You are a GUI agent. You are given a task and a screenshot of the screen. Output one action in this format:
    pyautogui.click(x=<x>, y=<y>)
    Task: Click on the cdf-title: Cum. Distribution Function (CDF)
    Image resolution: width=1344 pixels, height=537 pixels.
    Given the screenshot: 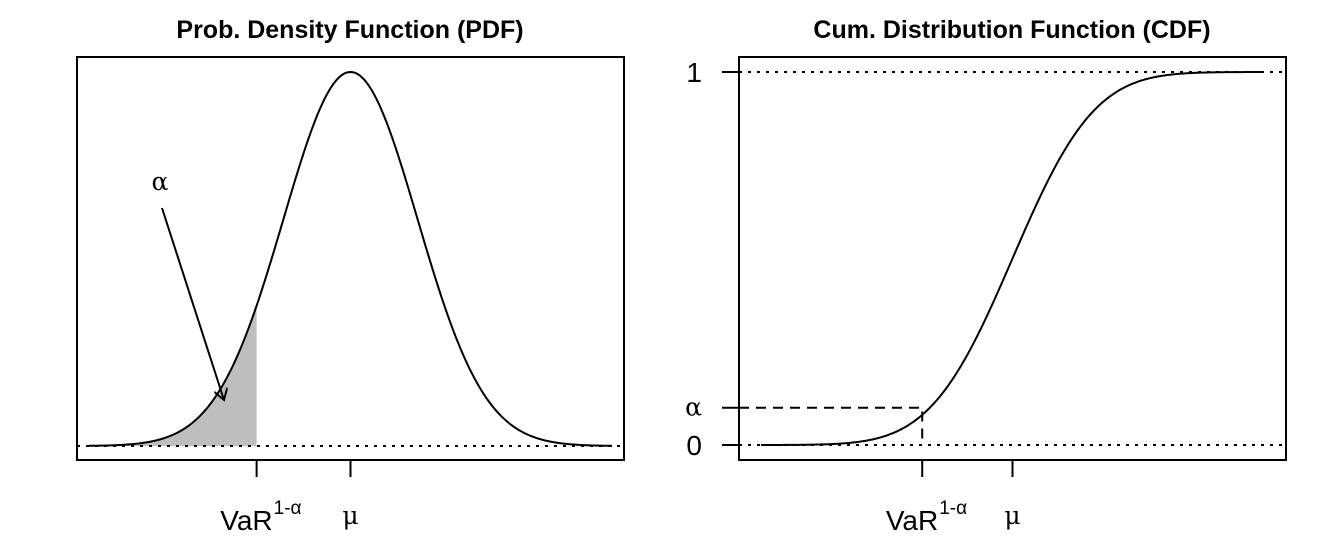 What is the action you would take?
    pyautogui.click(x=1011, y=30)
    